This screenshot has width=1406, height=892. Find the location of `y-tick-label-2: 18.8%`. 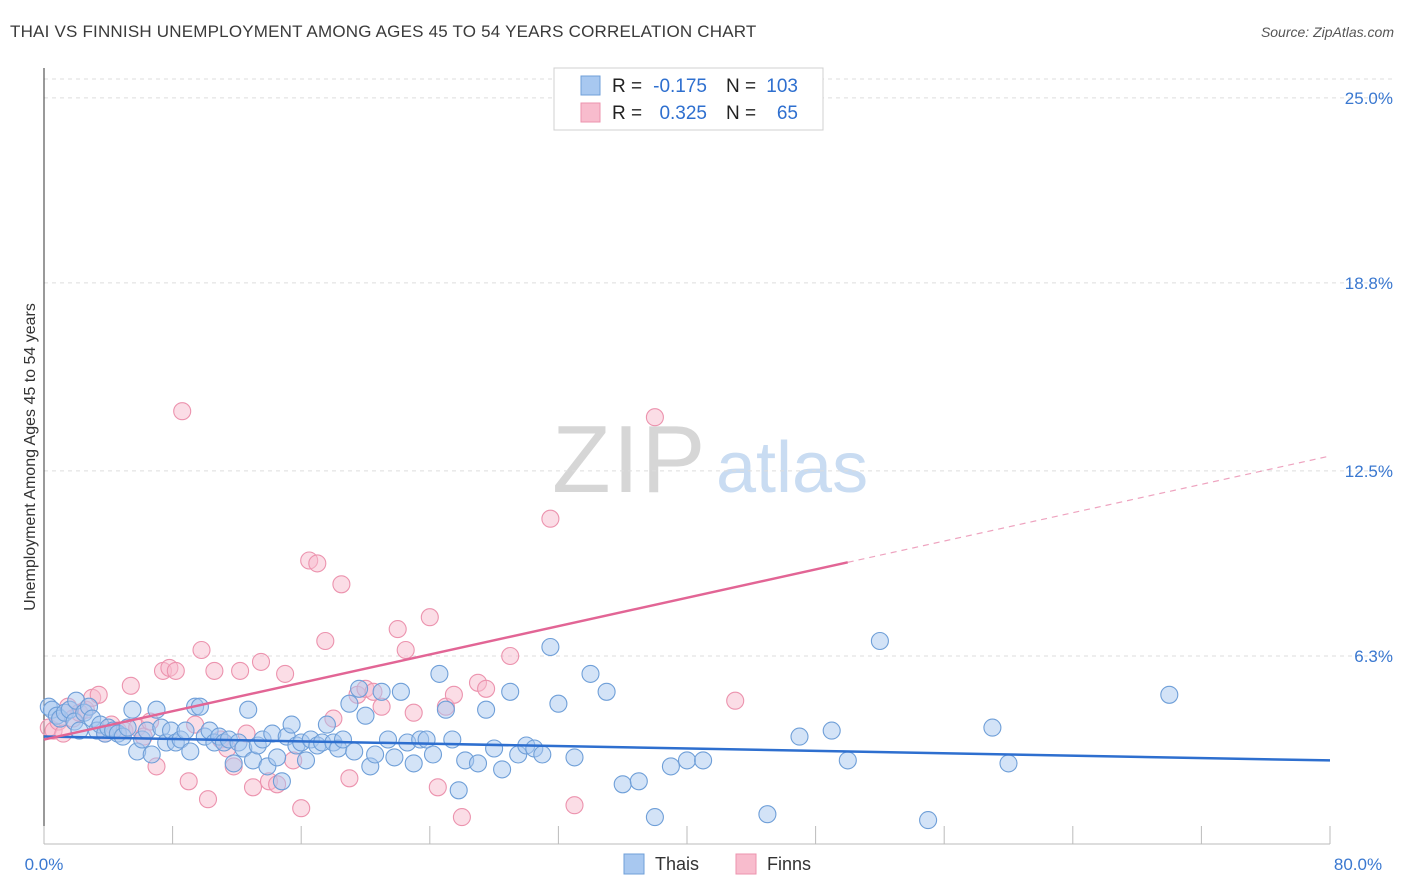

y-tick-label-2: 18.8% is located at coordinates (1369, 283).